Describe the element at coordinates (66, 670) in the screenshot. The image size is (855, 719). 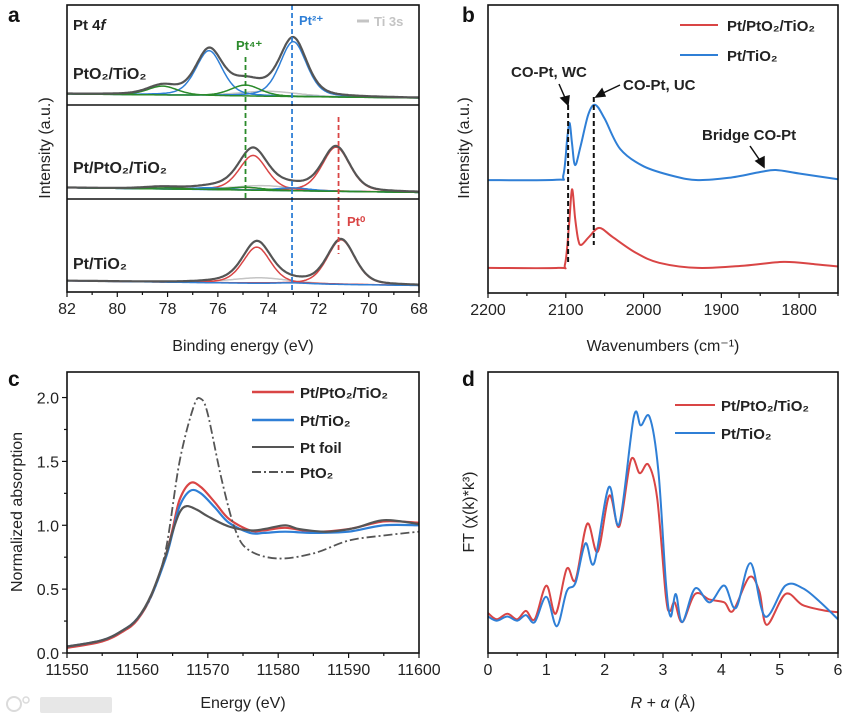
I see `panel-c-x-tick-label: 11550` at that location.